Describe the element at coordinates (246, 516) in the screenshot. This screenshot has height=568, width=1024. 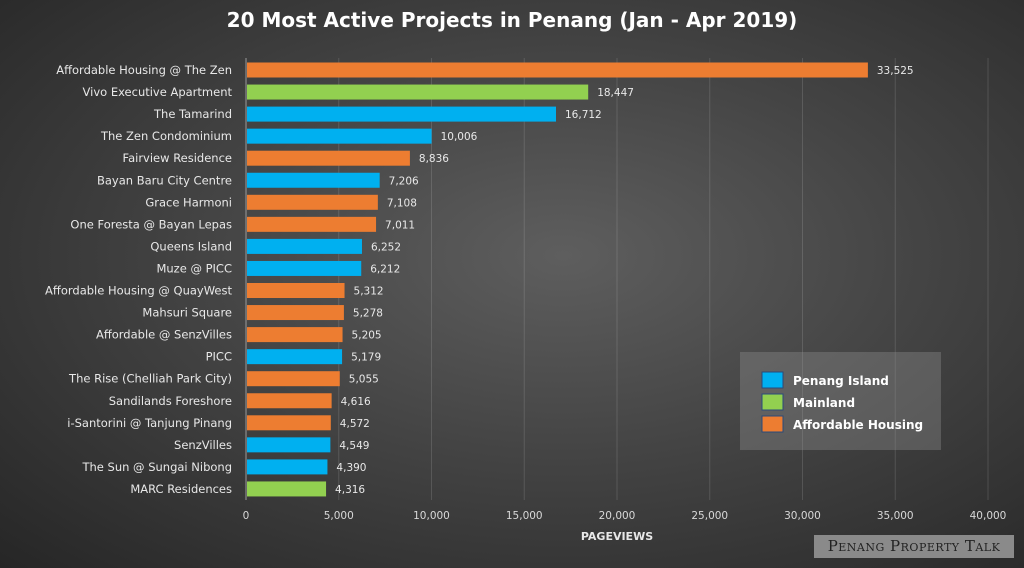
I see `x-tick-label: 0` at that location.